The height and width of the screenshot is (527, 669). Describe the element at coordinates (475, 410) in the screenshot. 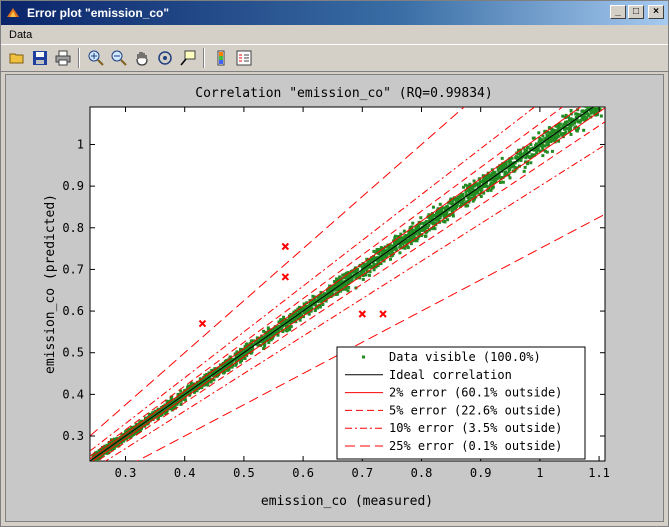

I see `legend-entry: 5% error (22.6% outside)` at that location.